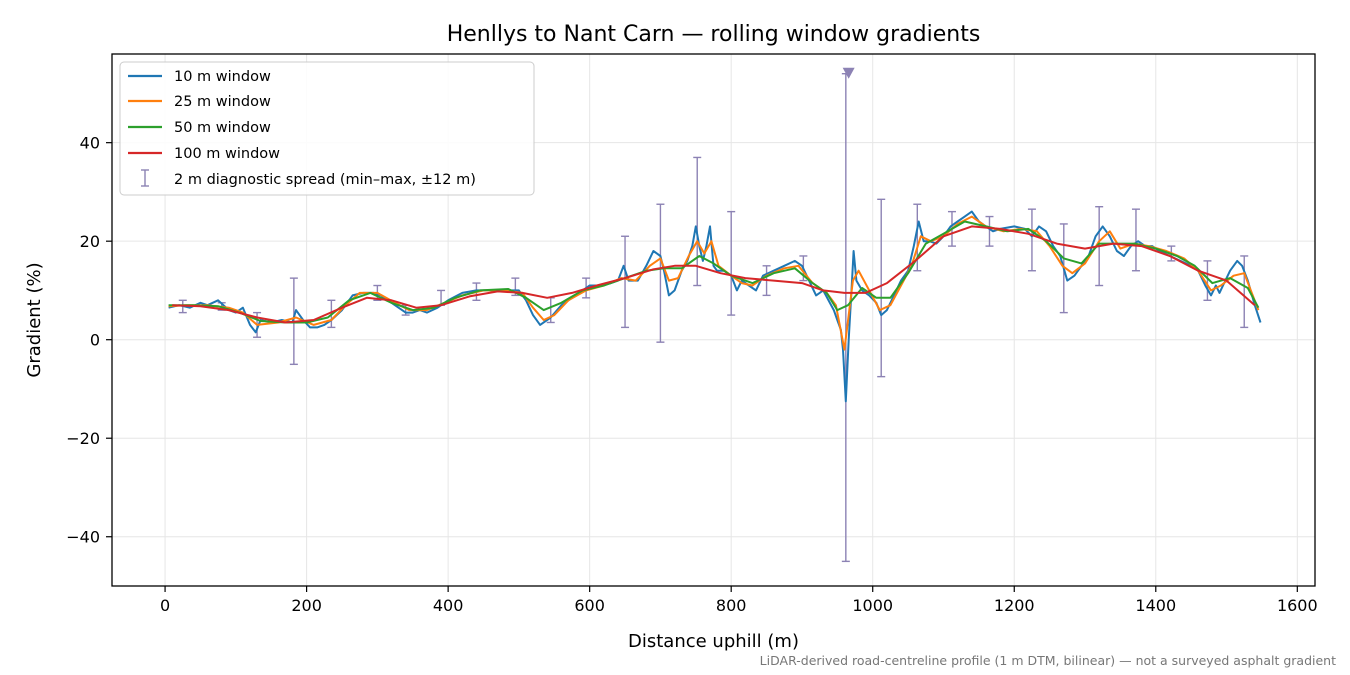  Describe the element at coordinates (731, 605) in the screenshot. I see `x-tick-label: 800` at that location.